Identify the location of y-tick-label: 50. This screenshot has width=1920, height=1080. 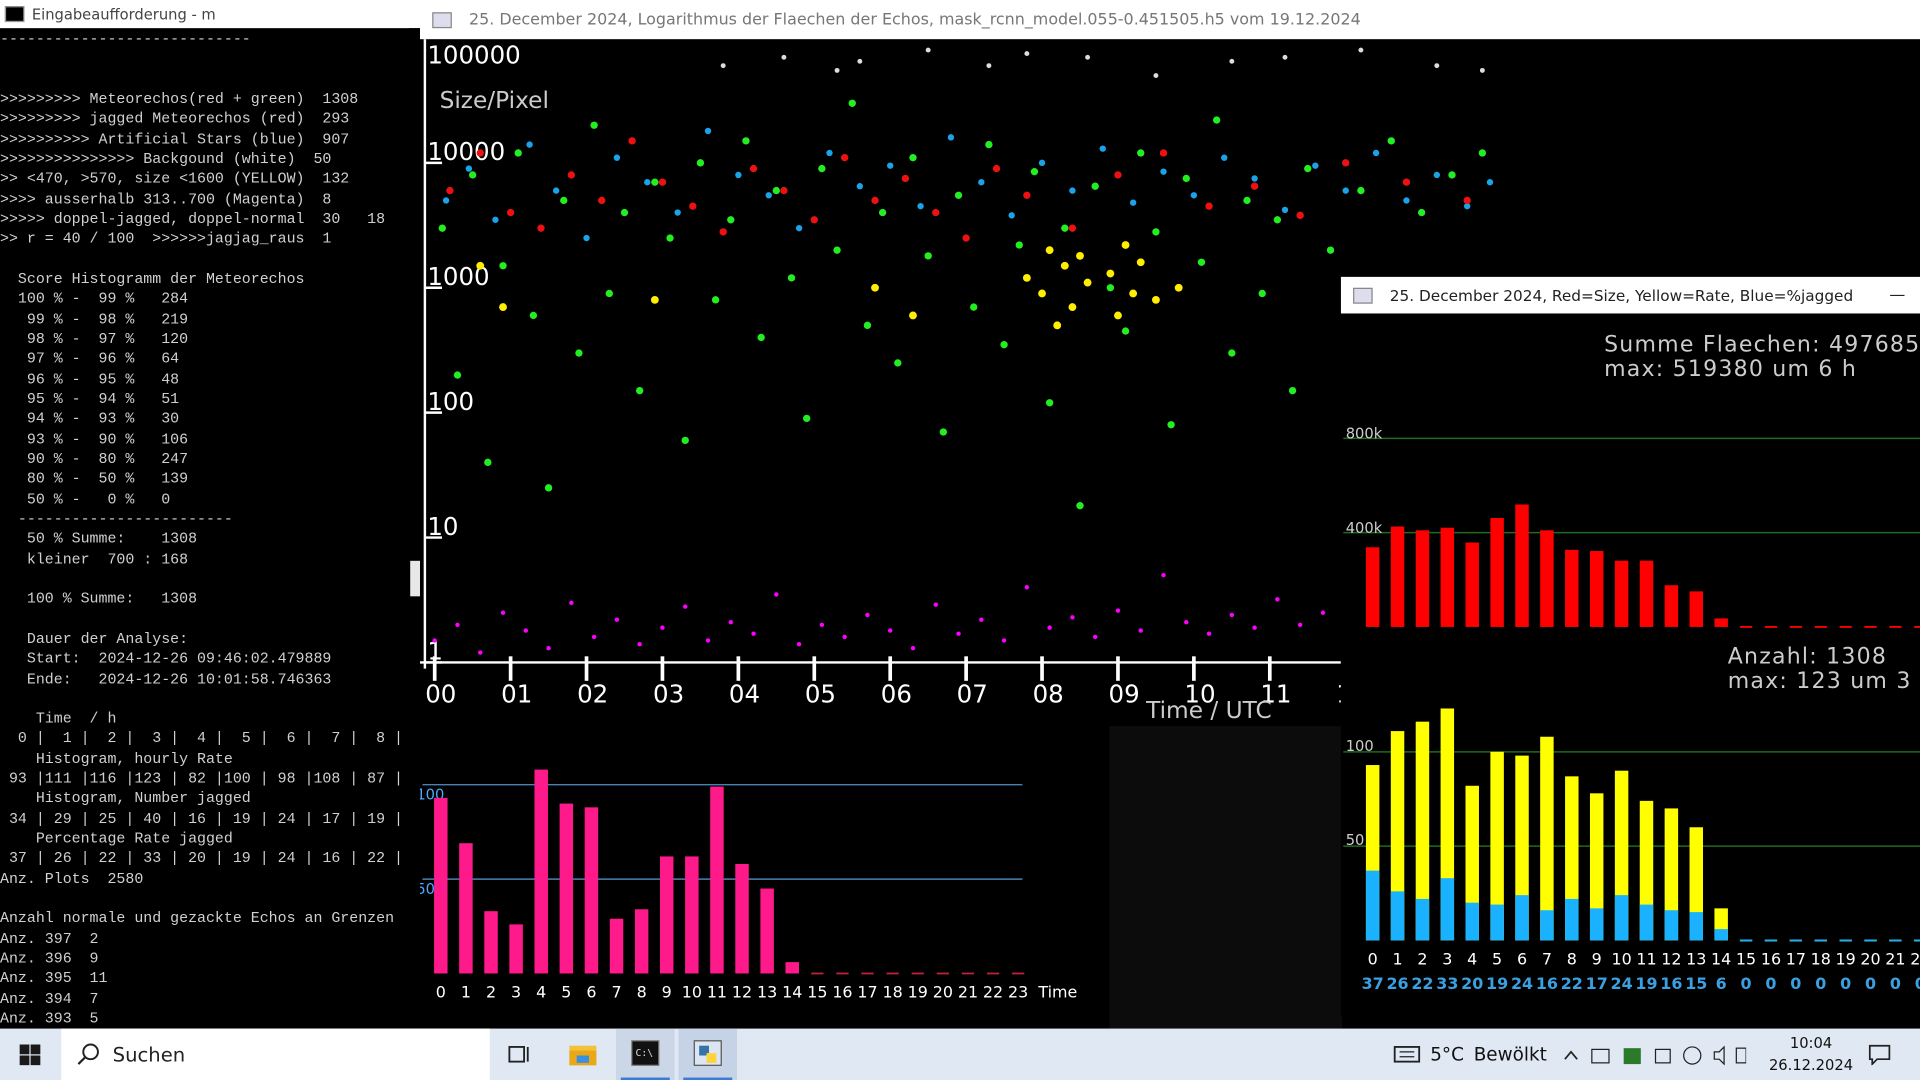
(427, 889).